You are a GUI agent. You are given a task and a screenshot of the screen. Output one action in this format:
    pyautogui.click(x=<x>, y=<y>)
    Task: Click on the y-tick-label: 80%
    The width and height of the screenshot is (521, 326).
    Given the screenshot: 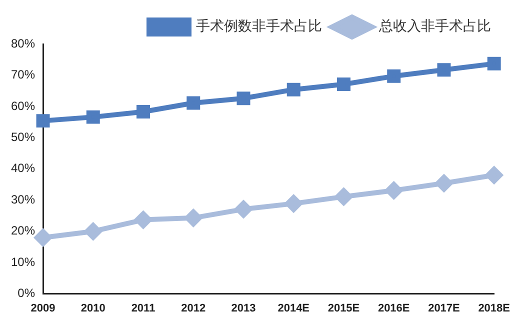 What is the action you would take?
    pyautogui.click(x=23, y=43)
    